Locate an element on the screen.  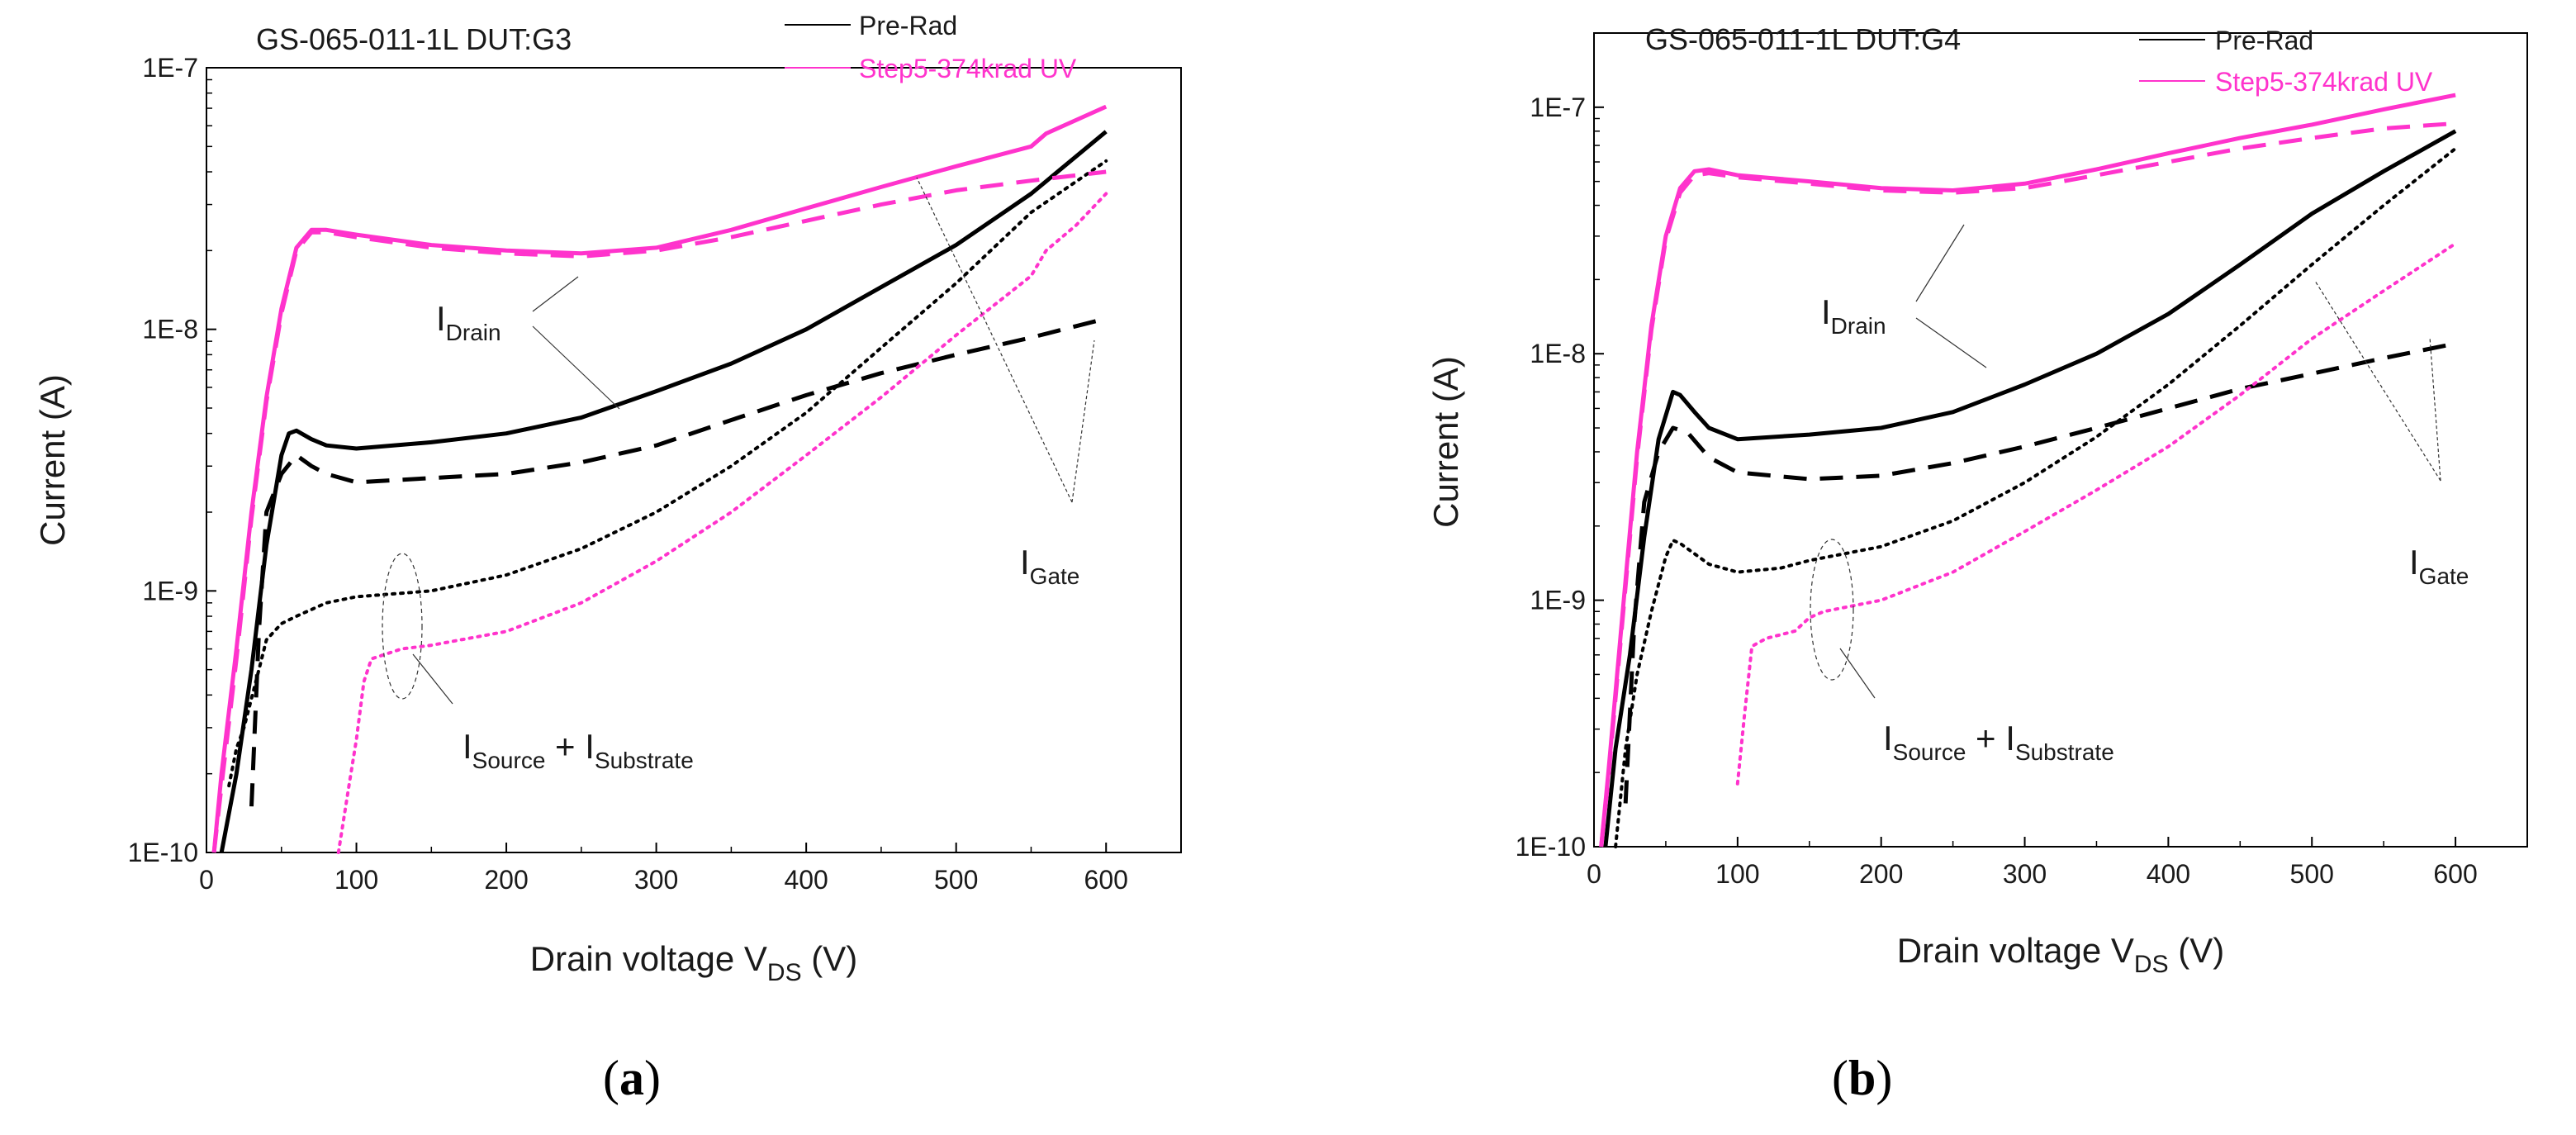
caption-a-open: ( is located at coordinates (611, 1078).